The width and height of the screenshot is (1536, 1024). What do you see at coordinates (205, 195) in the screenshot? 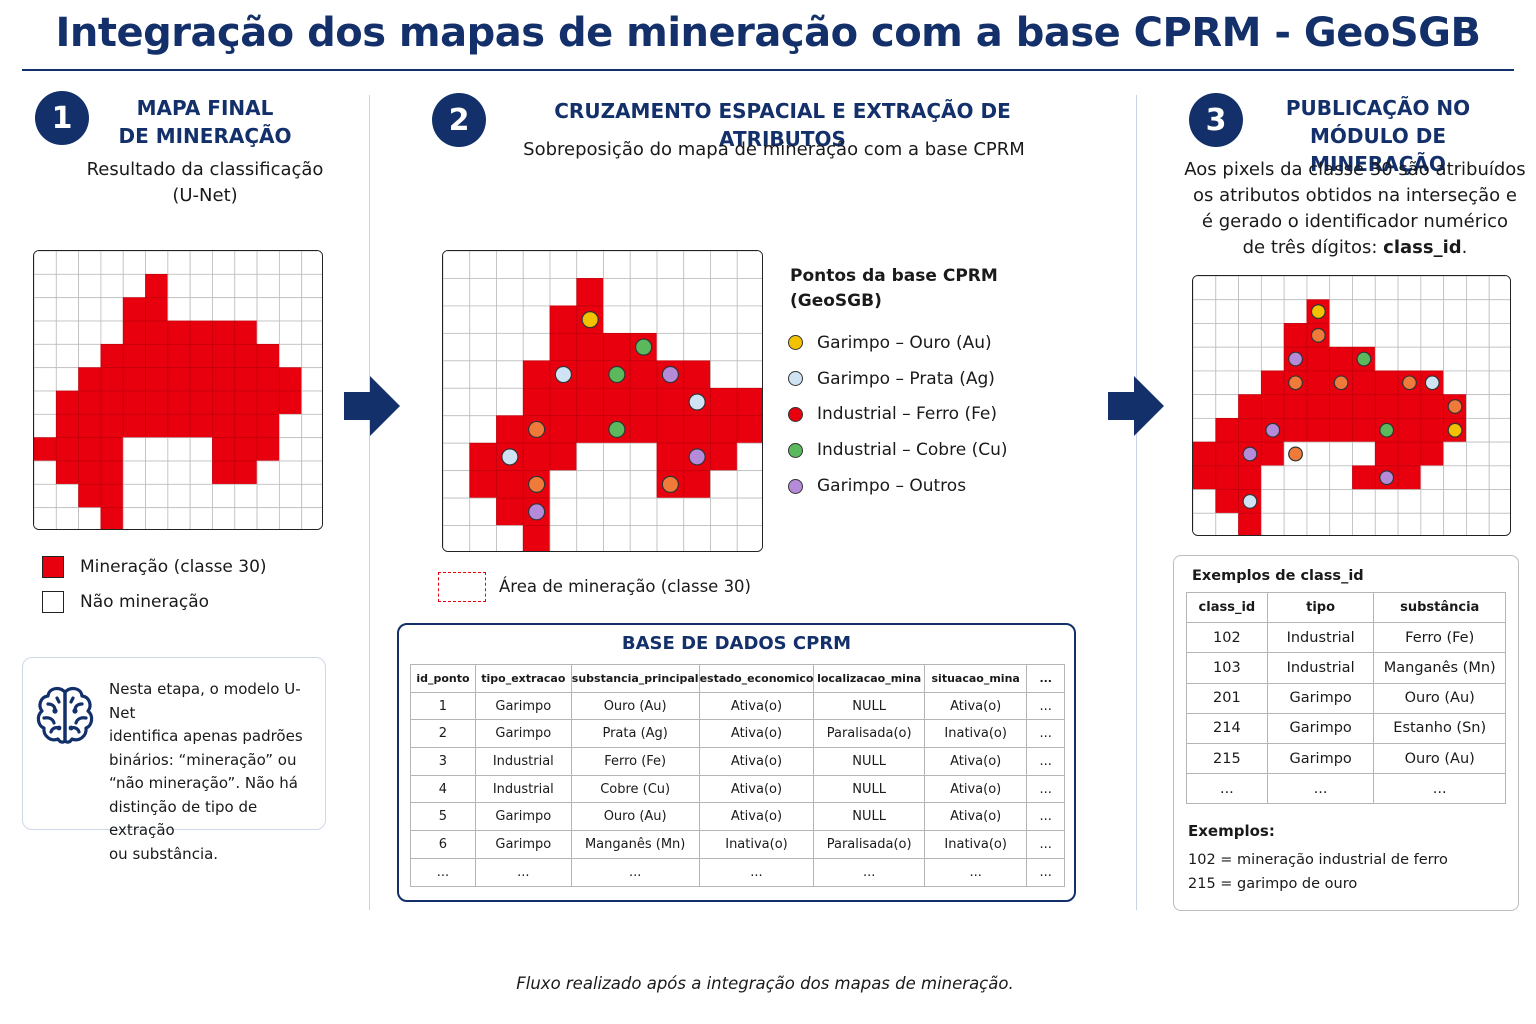
I see `step1-subtitle-line: (U-Net)` at bounding box center [205, 195].